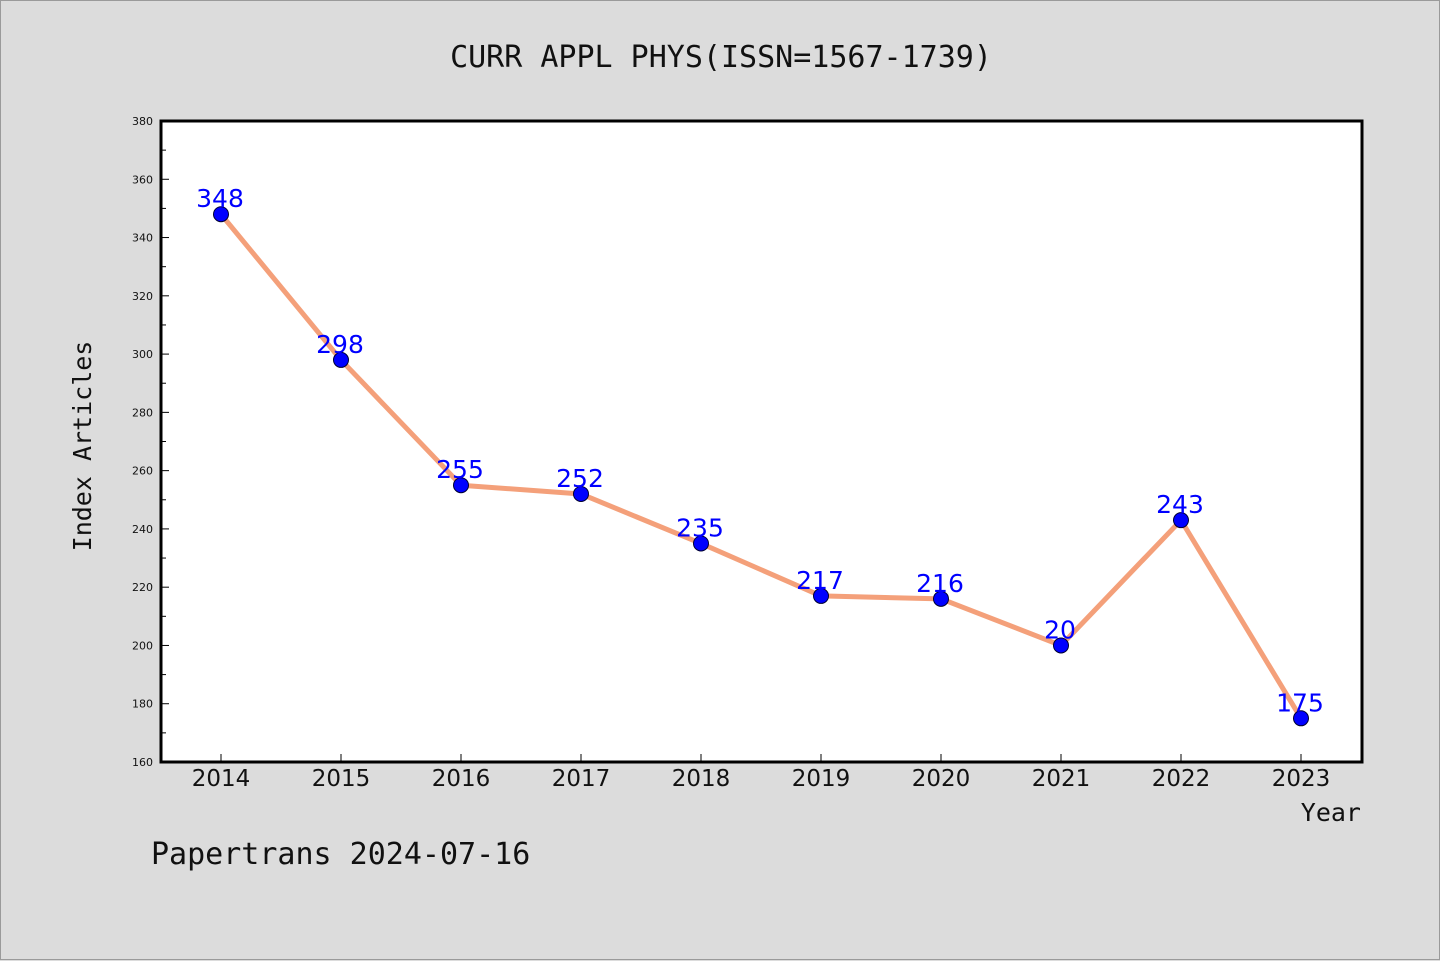 The width and height of the screenshot is (1440, 961). What do you see at coordinates (1180, 504) in the screenshot?
I see `data-label: 243` at bounding box center [1180, 504].